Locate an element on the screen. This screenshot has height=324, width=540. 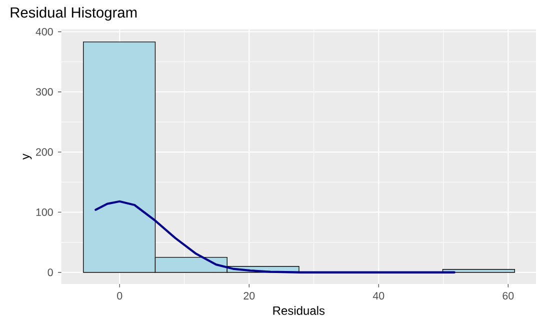
y-axis-title: y is located at coordinates (27, 157).